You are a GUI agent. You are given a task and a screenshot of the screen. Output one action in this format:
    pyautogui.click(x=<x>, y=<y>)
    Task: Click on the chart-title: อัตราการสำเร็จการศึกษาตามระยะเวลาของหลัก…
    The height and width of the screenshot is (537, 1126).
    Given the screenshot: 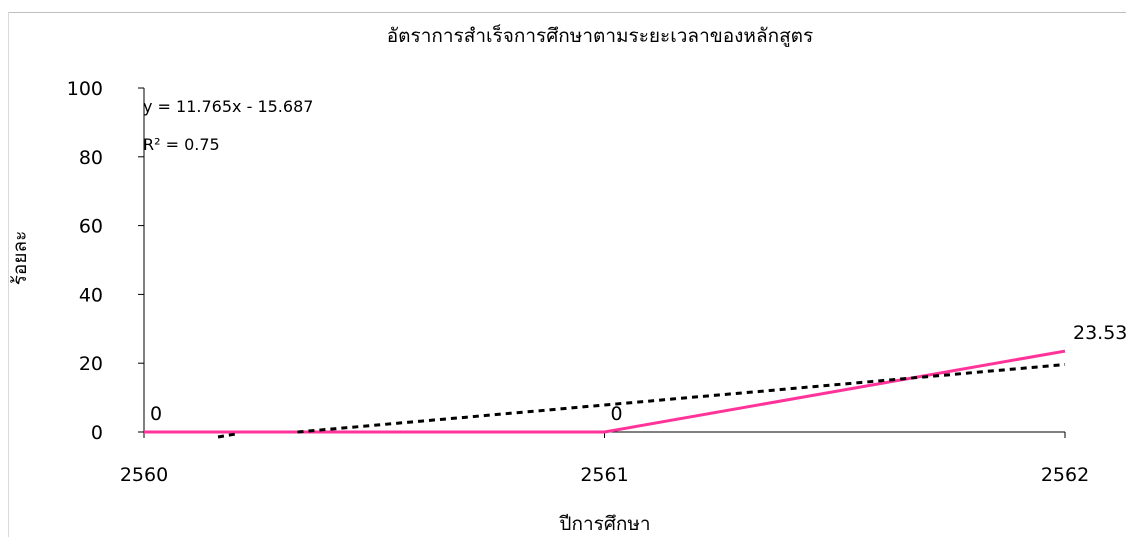 What is the action you would take?
    pyautogui.click(x=600, y=35)
    